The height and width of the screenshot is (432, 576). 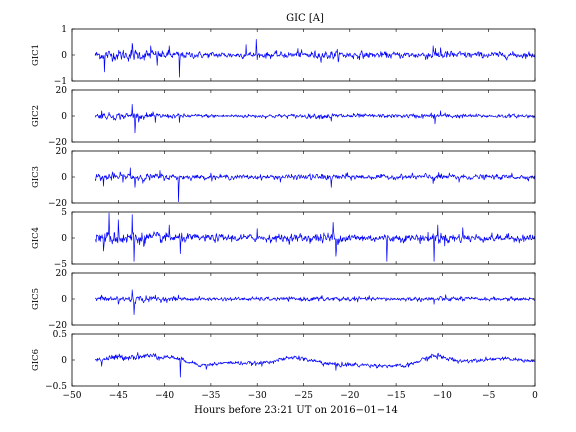 I want to click on x-tick-label: 0, so click(x=535, y=396).